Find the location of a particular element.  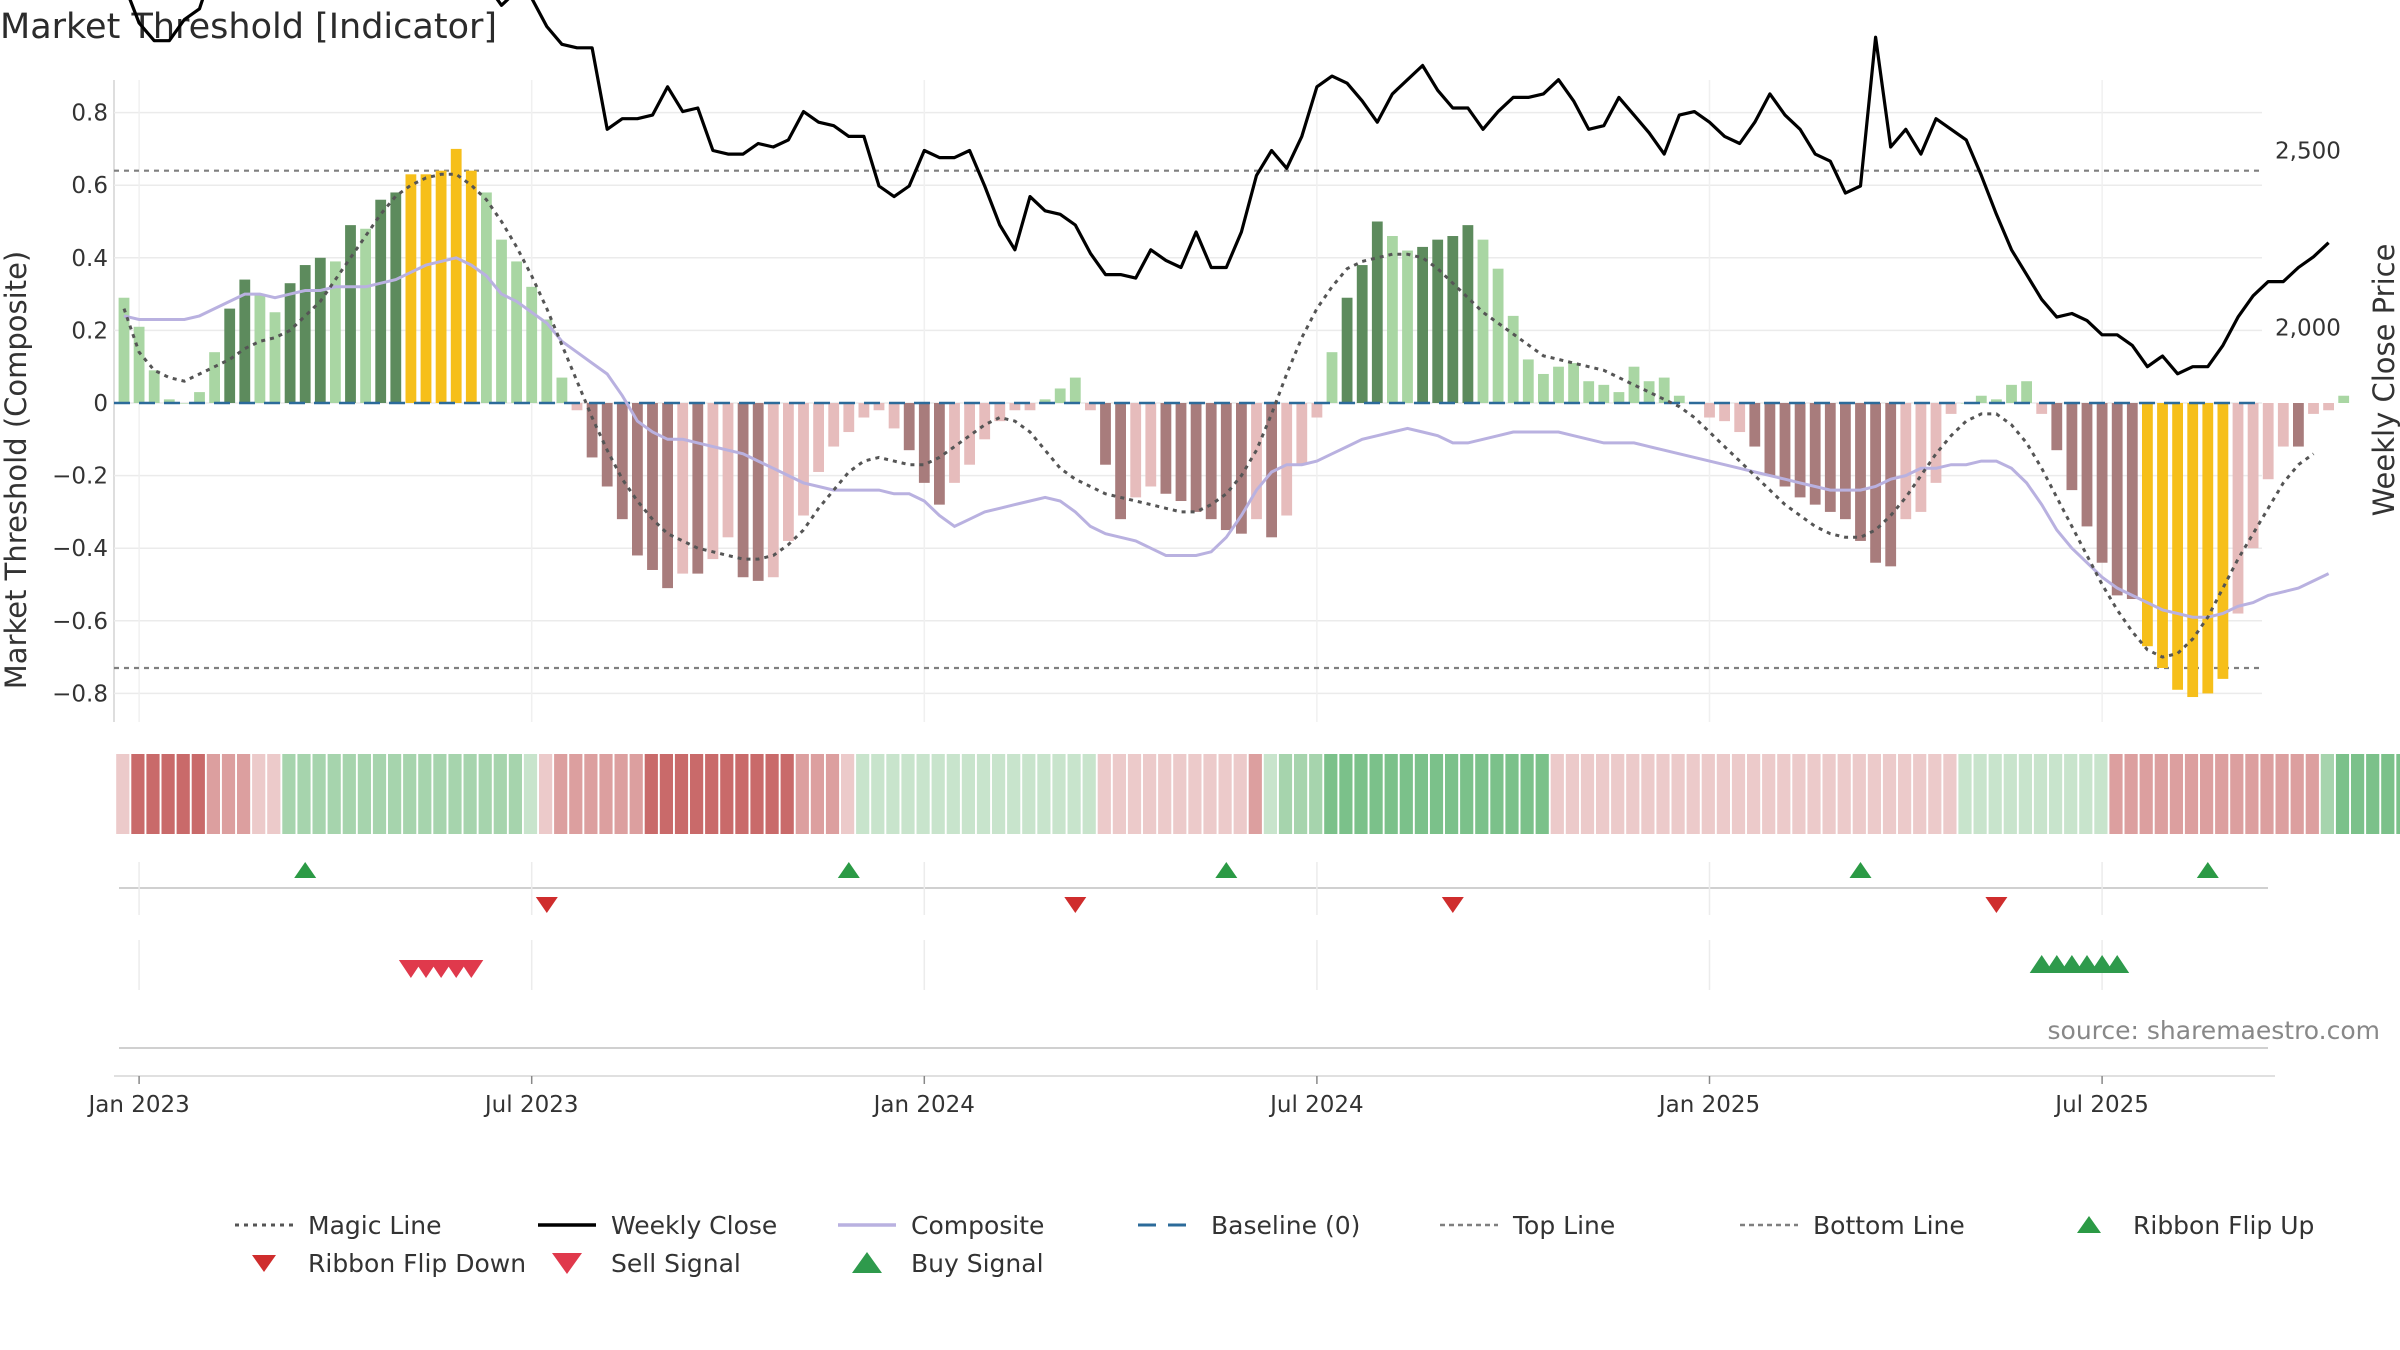

legend-item: Baseline (0) is located at coordinates (1249, 1225).